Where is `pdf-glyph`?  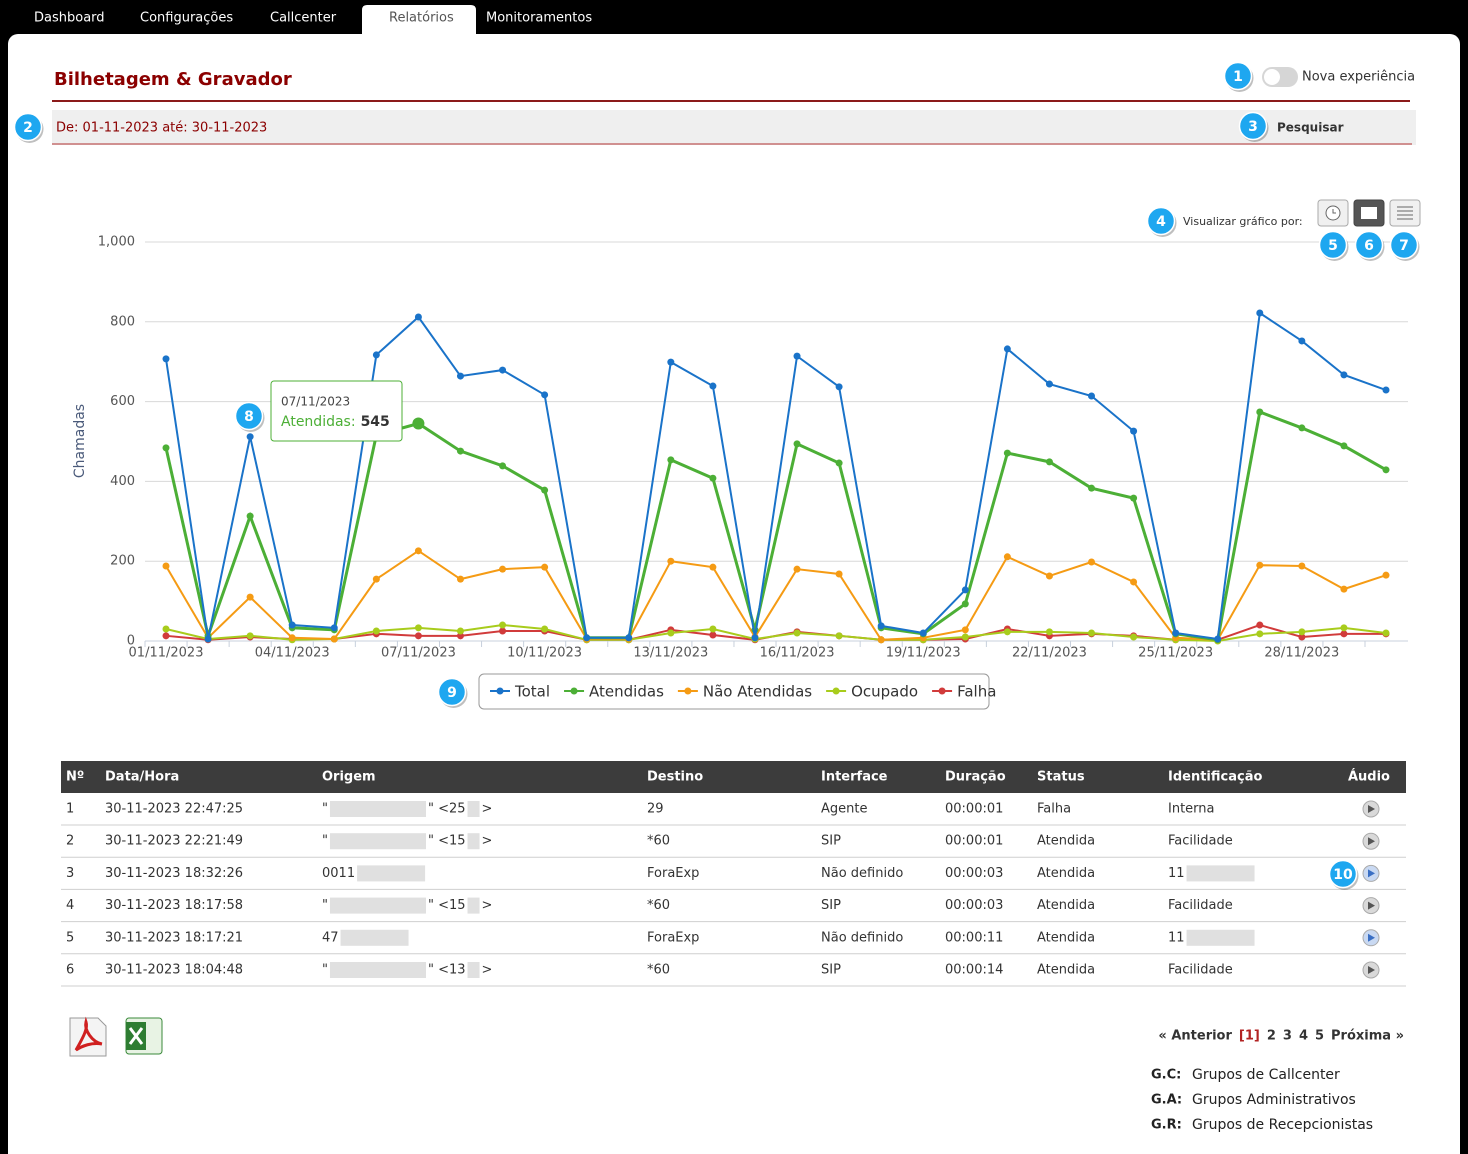
pdf-glyph is located at coordinates (88, 1034).